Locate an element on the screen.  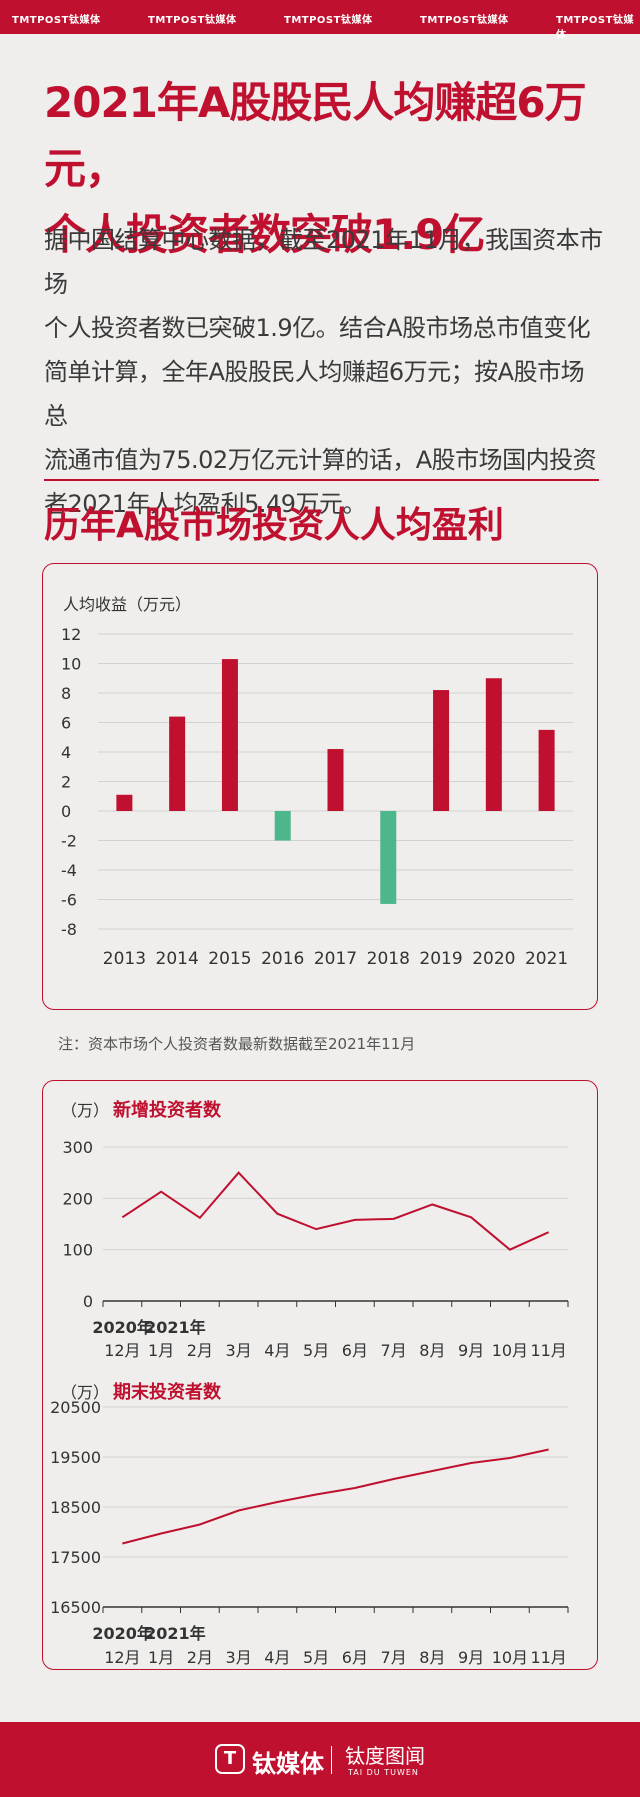
x-tick-label: 2013 is located at coordinates (124, 959).